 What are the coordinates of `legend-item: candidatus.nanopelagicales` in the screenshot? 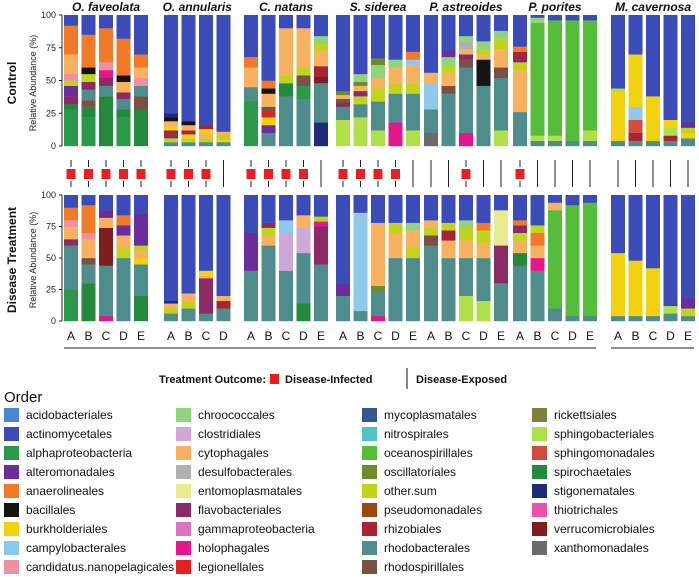 It's located at (89, 567).